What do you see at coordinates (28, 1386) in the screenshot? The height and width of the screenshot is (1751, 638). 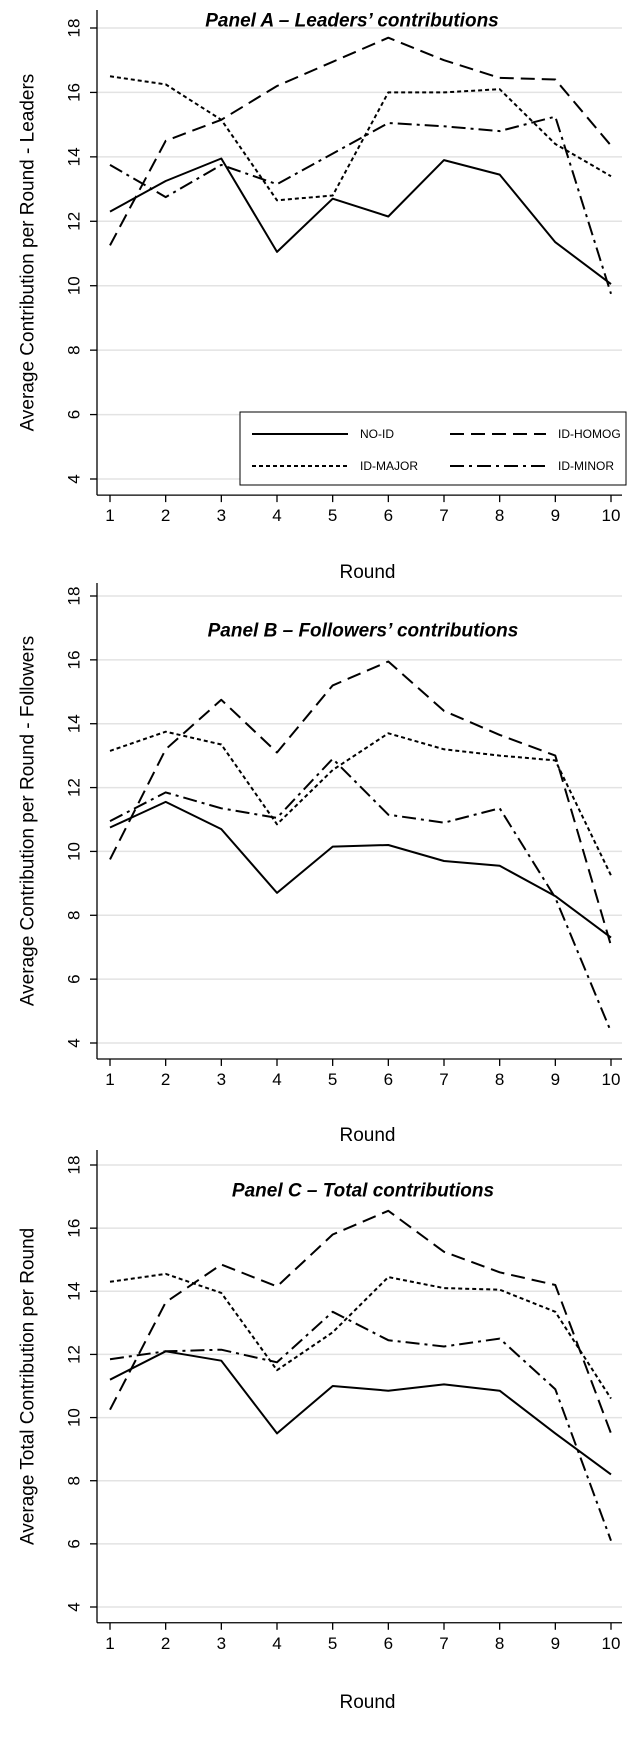 I see `y-axis-title: Average Total Contribution per Round` at bounding box center [28, 1386].